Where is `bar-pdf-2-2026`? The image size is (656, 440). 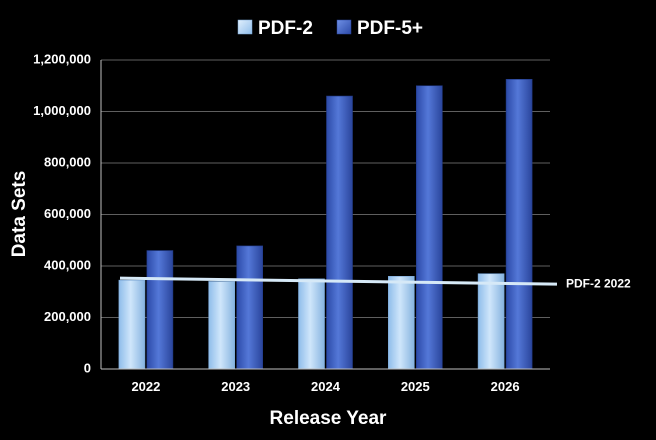 bar-pdf-2-2026 is located at coordinates (491, 321).